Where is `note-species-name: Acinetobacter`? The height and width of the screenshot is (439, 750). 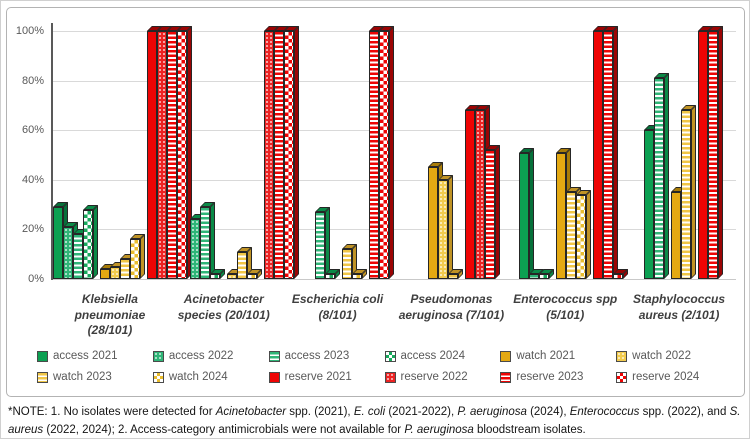
note-species-name: Acinetobacter is located at coordinates (251, 412).